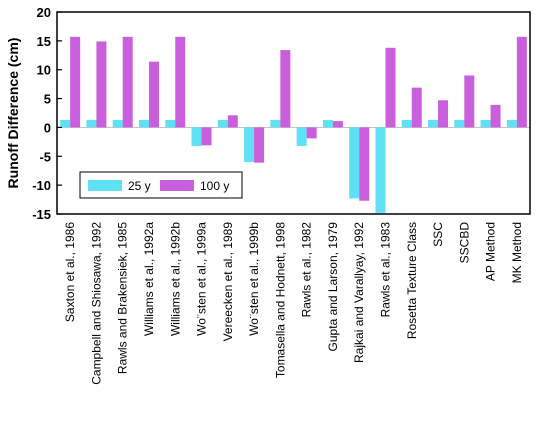  Describe the element at coordinates (45, 156) in the screenshot. I see `y-tick-label: -5` at that location.